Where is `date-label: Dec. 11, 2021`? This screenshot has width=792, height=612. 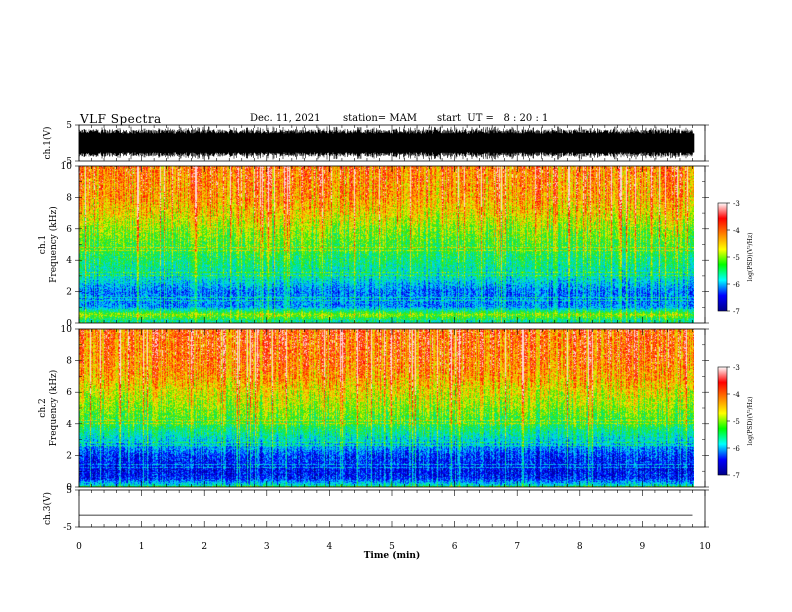
date-label: Dec. 11, 2021 is located at coordinates (285, 118).